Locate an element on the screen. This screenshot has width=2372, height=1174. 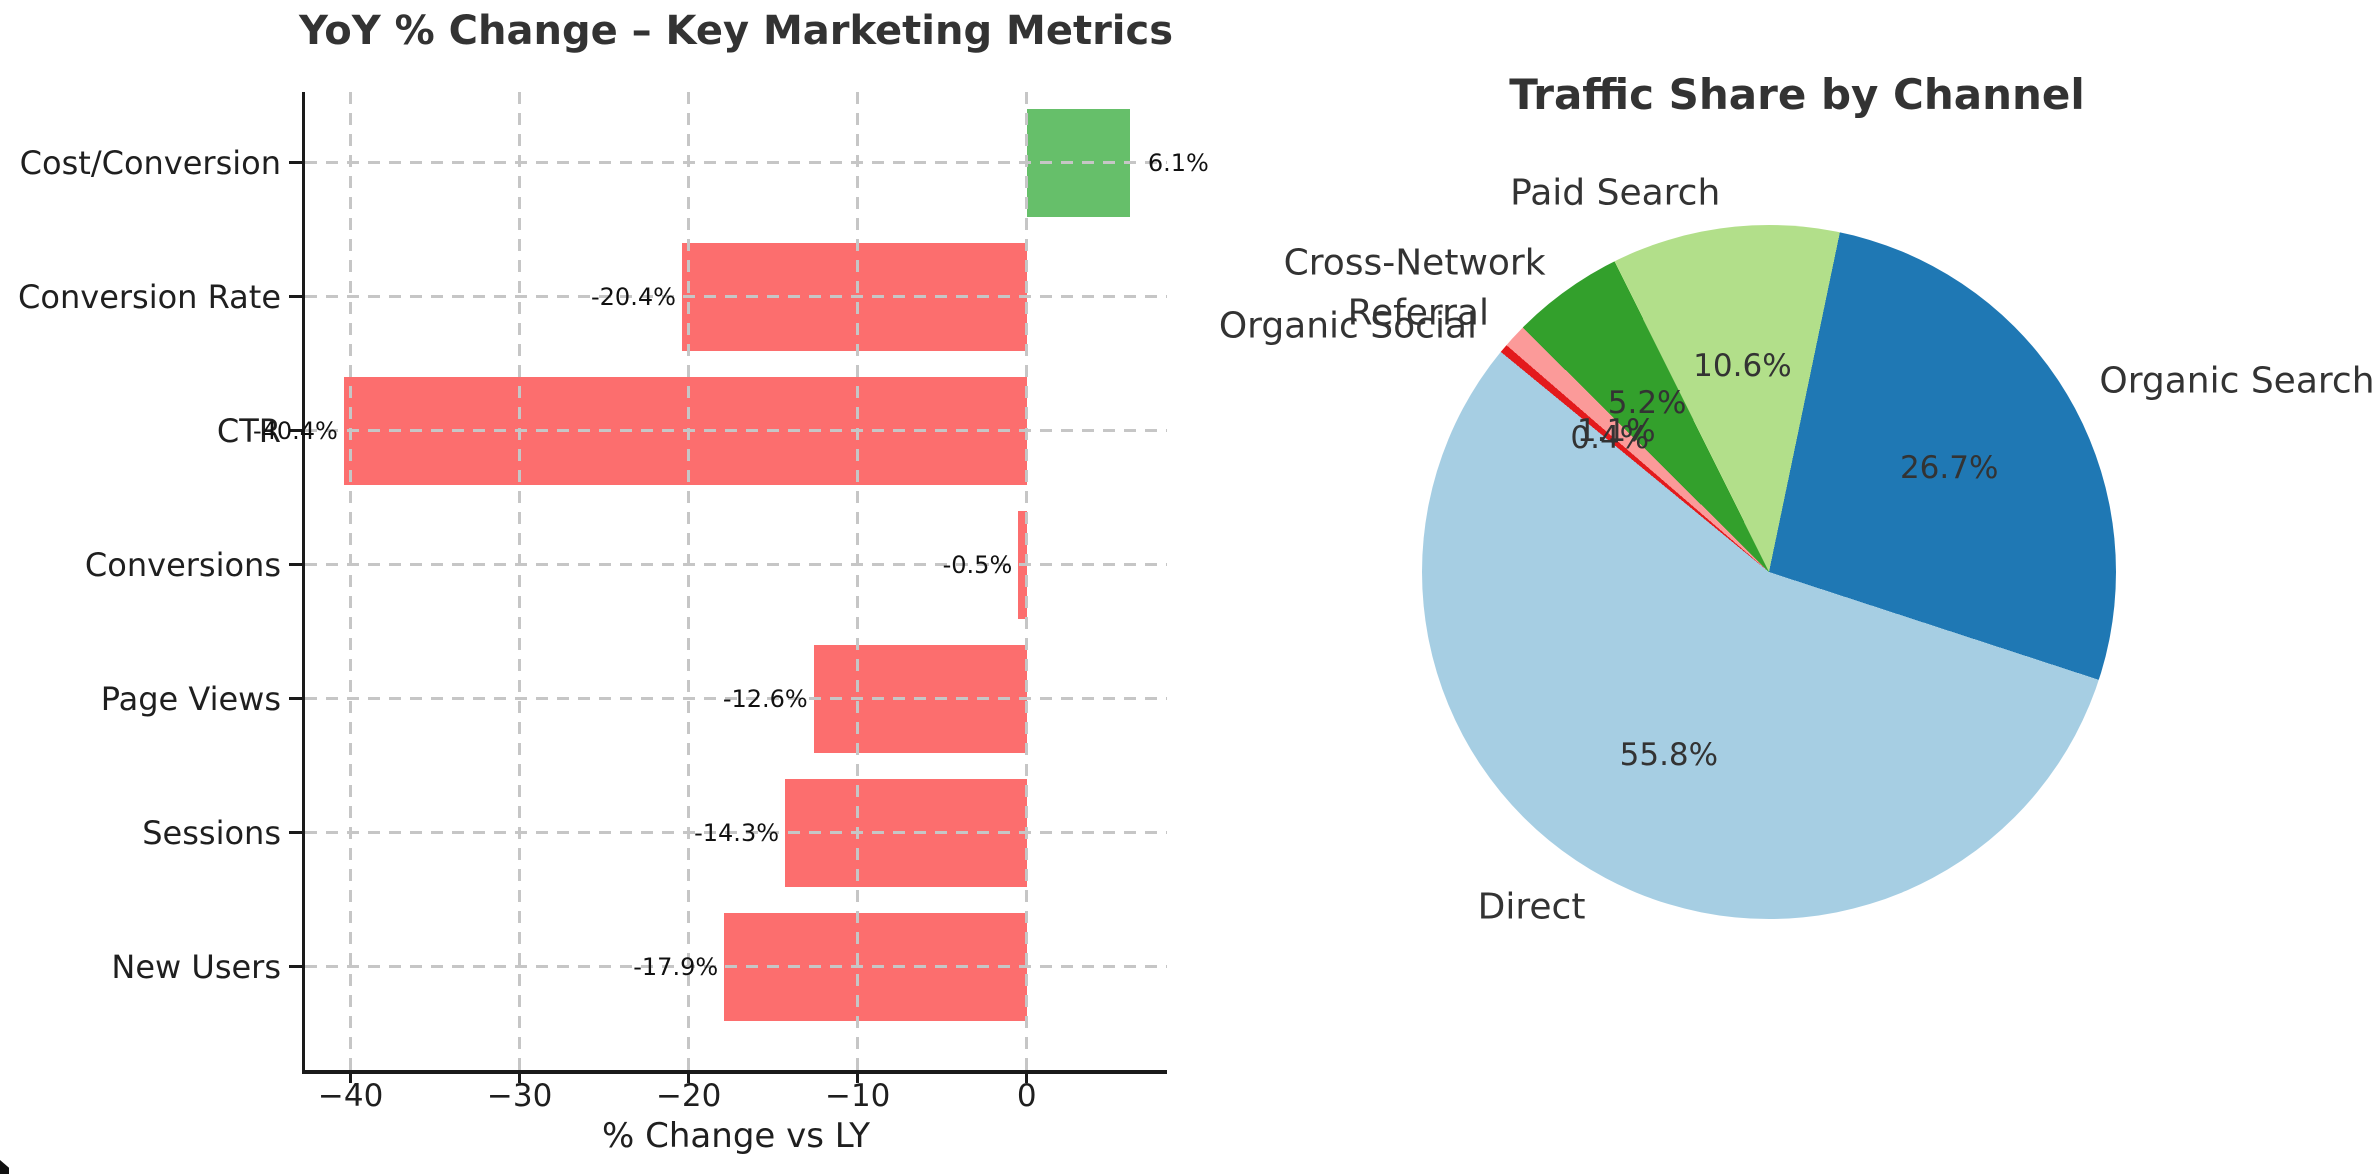
x-tick-label: −30 is located at coordinates (519, 1096).